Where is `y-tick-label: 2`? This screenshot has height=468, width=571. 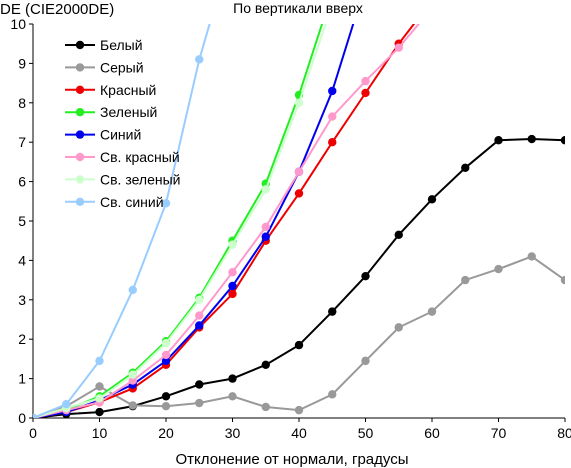 y-tick-label: 2 is located at coordinates (22, 339).